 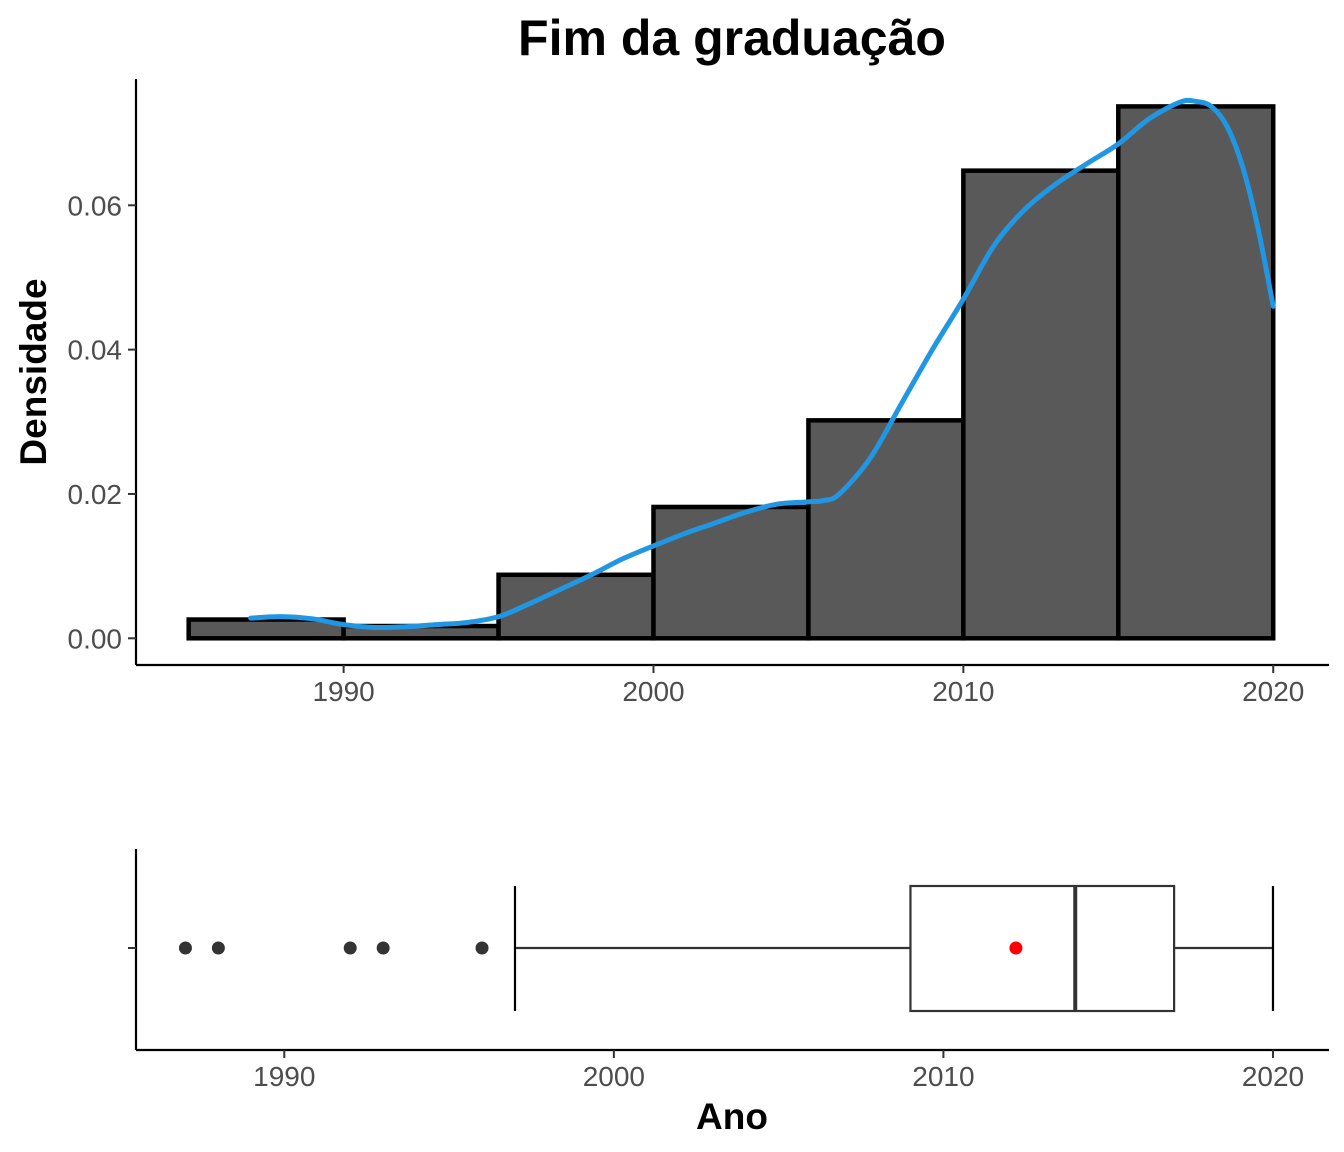 I want to click on x-tick-label: 2020, so click(x=1273, y=691).